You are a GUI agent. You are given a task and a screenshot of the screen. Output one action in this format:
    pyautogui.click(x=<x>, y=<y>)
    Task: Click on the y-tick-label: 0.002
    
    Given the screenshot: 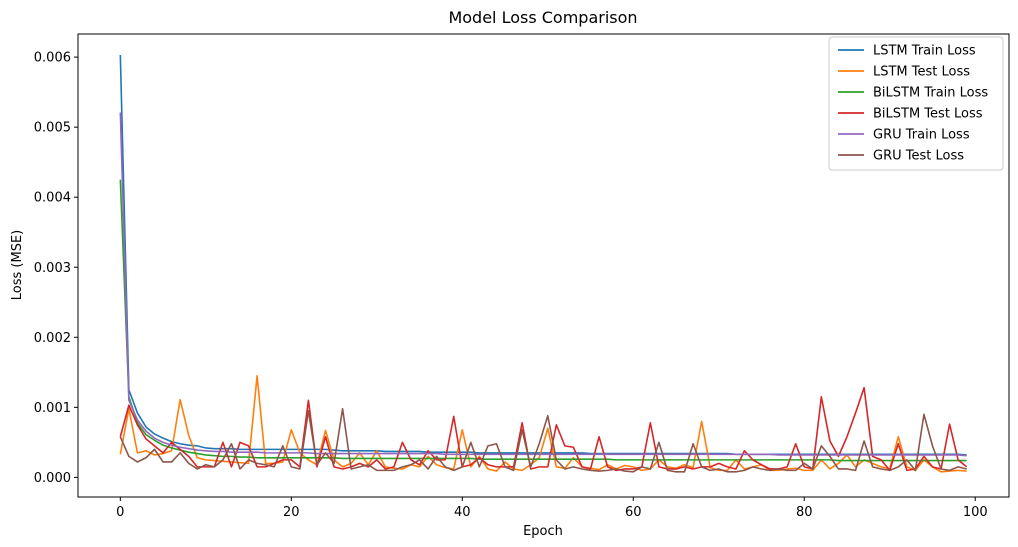 What is the action you would take?
    pyautogui.click(x=52, y=338)
    